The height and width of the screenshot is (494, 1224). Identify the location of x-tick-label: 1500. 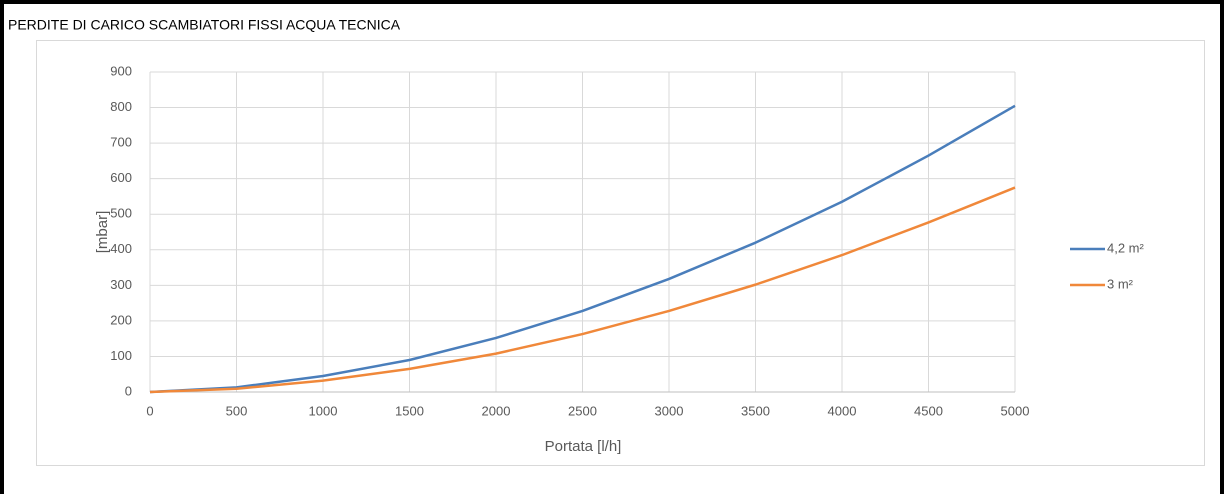
(409, 410).